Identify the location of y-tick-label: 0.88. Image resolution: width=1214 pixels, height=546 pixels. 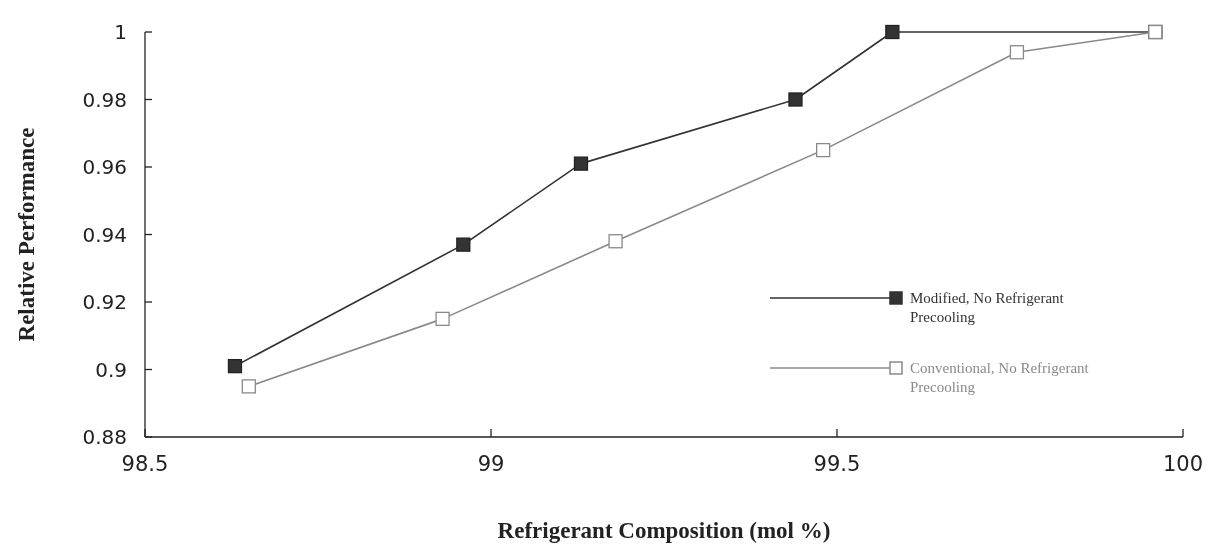
(104, 437).